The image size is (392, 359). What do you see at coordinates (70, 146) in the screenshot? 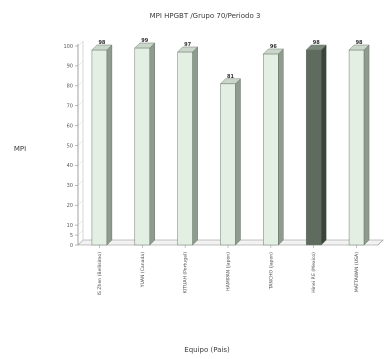
I see `y-tick-label: 50` at bounding box center [70, 146].